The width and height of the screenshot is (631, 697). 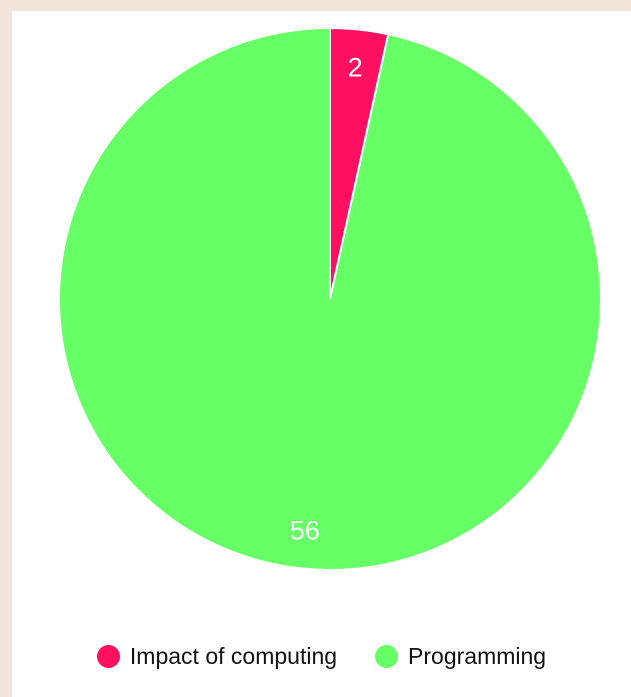 What do you see at coordinates (305, 531) in the screenshot?
I see `data-label-programming: 56` at bounding box center [305, 531].